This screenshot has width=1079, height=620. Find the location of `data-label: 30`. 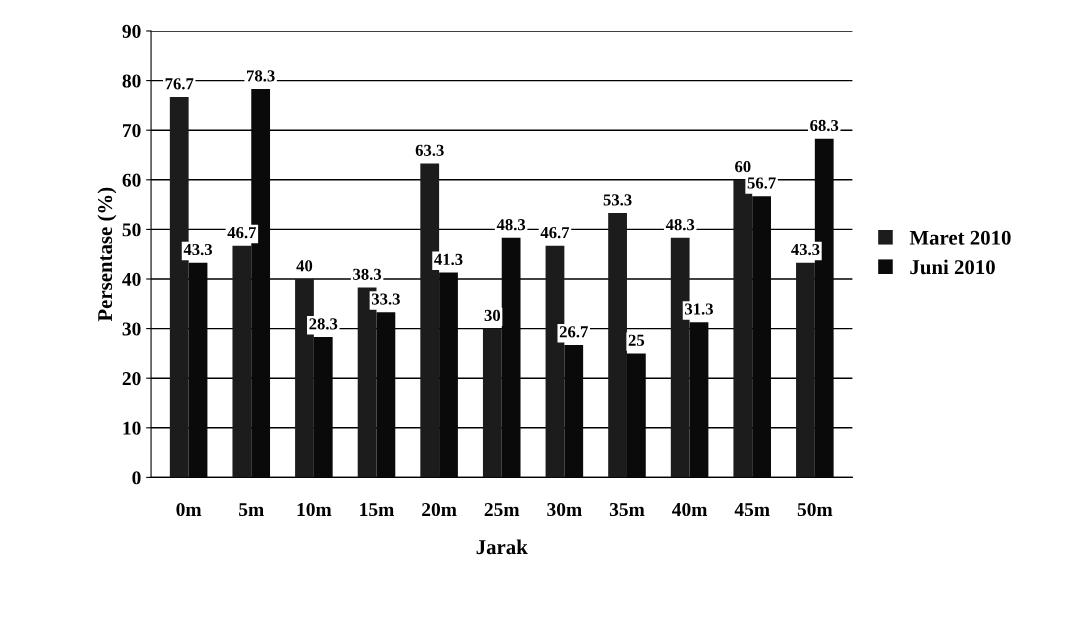

data-label: 30 is located at coordinates (492, 315).